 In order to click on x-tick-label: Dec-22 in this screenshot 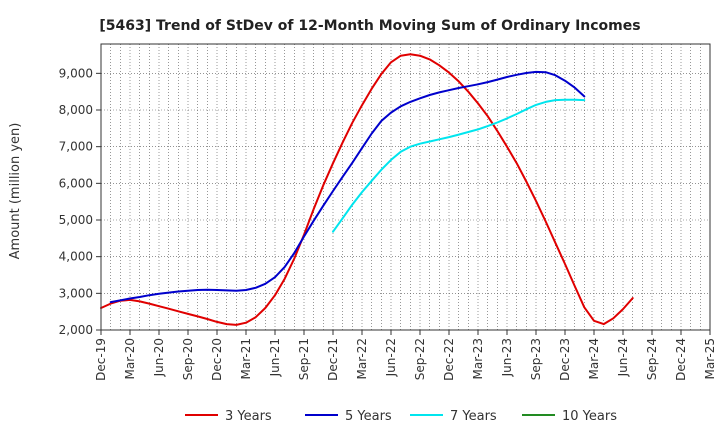, I will do `click(449, 359)`.